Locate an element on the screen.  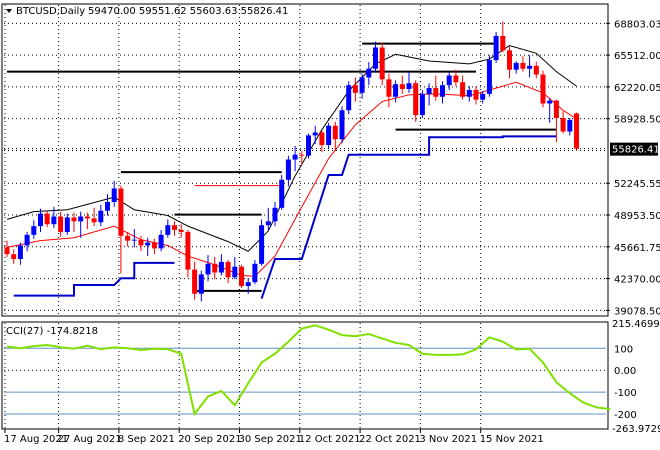
current-price-box is located at coordinates (634, 149).